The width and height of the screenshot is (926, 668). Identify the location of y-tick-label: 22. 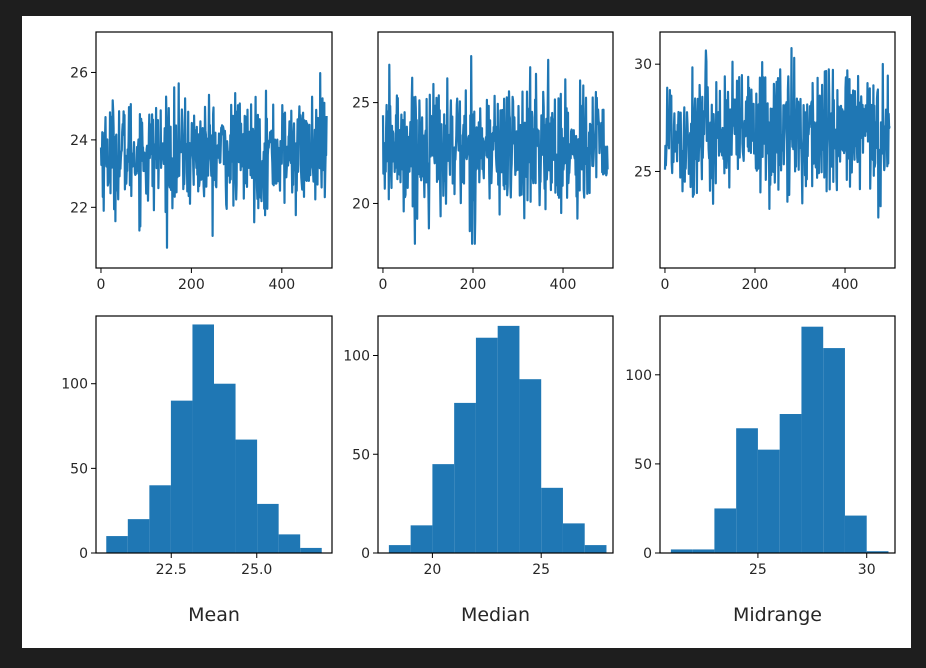
(79, 208).